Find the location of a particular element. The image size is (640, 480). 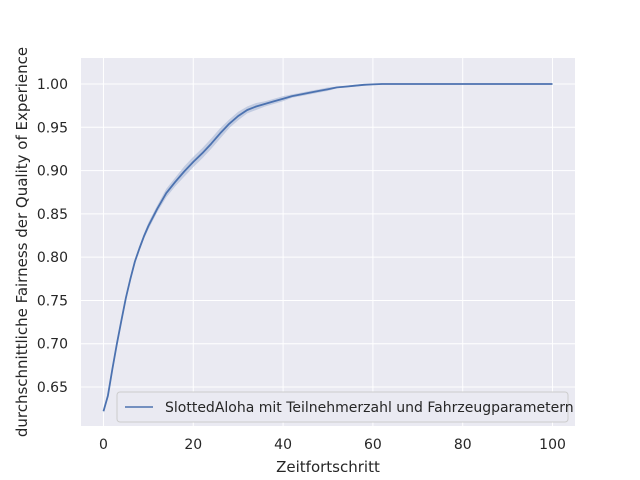

y-tick-label: 0.65 is located at coordinates (52, 388).